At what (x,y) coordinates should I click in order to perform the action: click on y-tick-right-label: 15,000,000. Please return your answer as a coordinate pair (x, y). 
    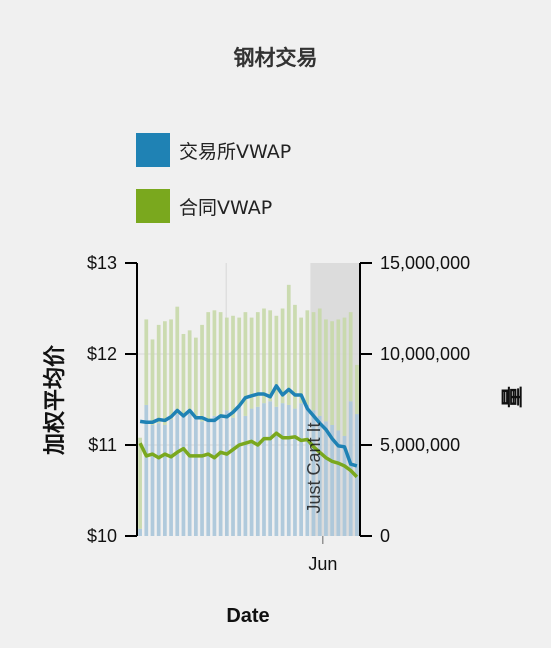
    Looking at the image, I should click on (425, 263).